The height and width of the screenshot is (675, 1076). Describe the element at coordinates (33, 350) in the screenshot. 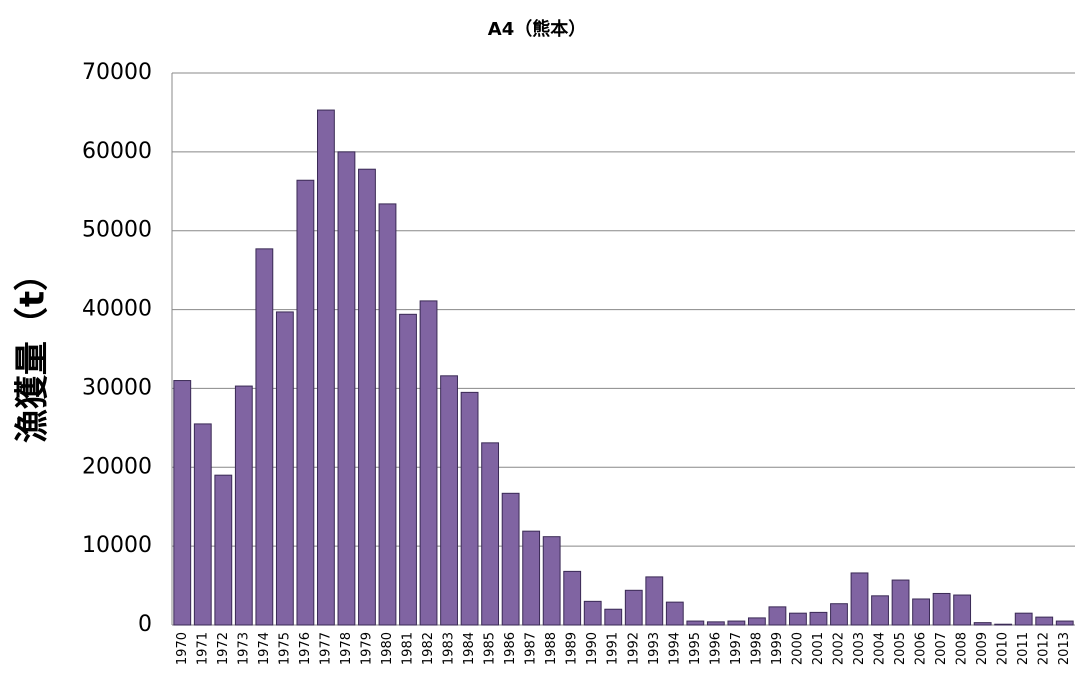

I see `y-axis-label: 漁獲量（t）` at that location.